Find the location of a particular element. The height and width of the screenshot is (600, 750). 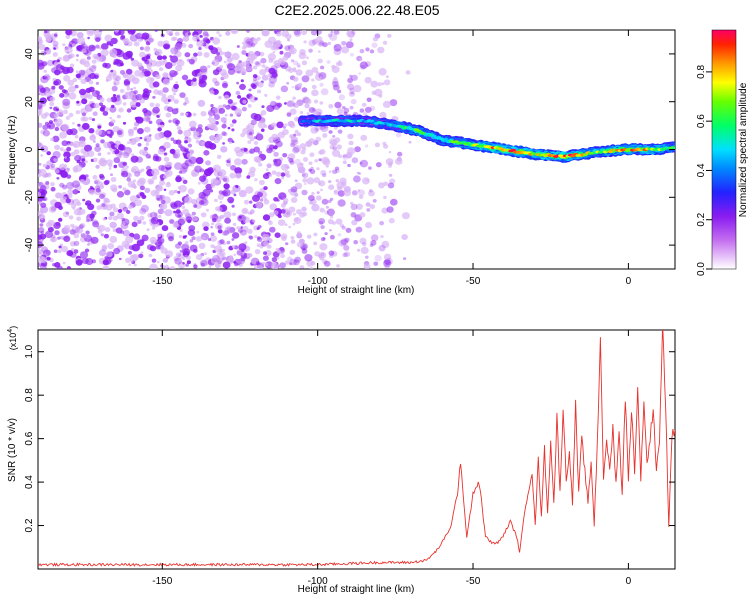

snr-y-multiplier: (x104) is located at coordinates (12, 338).